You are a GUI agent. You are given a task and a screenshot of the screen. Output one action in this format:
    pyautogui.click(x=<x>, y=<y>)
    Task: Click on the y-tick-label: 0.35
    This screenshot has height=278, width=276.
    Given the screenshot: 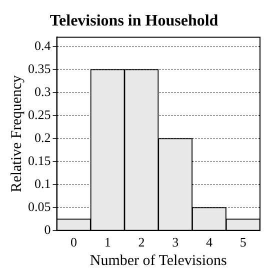 What is the action you would take?
    pyautogui.click(x=39, y=68)
    